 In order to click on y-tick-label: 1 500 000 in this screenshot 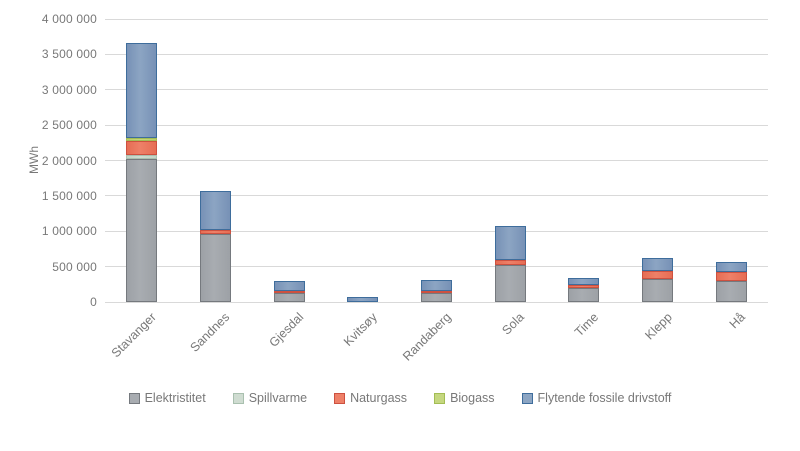, I will do `click(69, 195)`.